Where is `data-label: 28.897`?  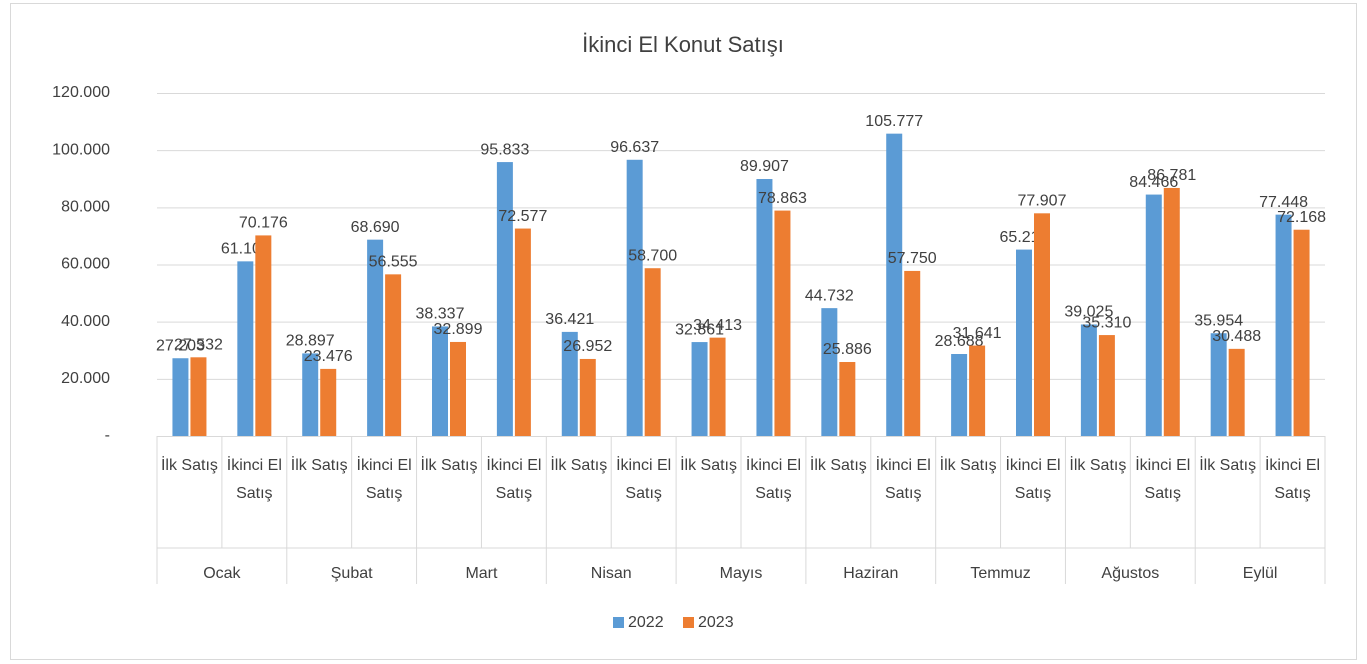
data-label: 28.897 is located at coordinates (310, 341).